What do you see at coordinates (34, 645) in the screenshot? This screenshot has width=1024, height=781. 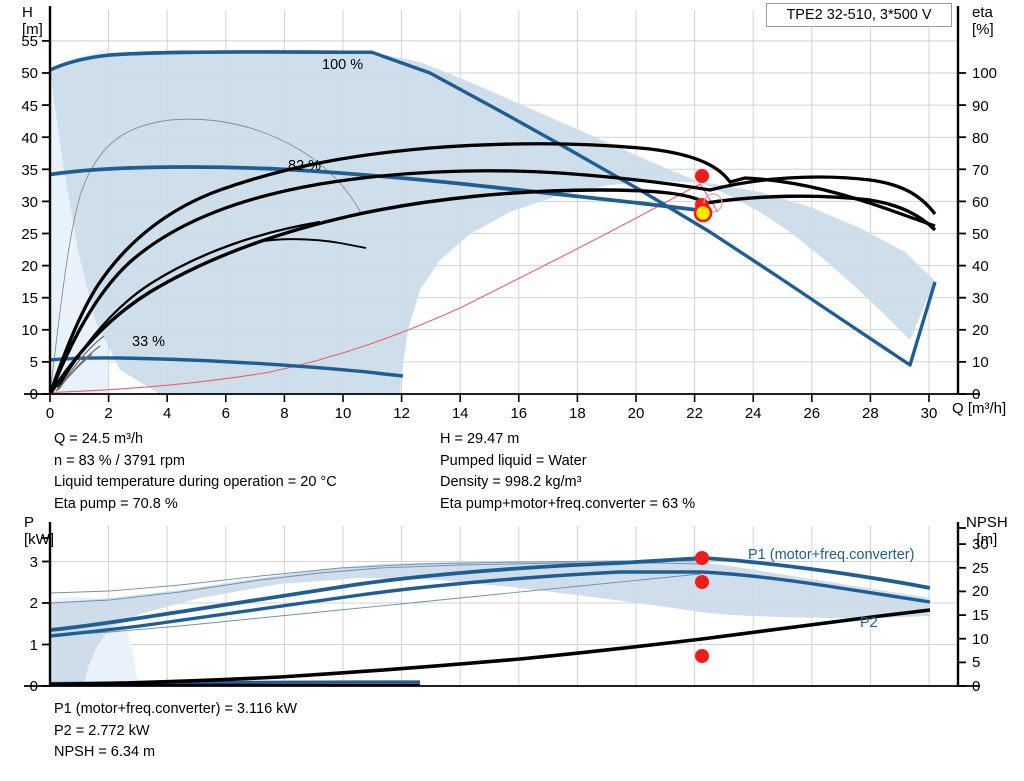 I see `svg-text: 1` at bounding box center [34, 645].